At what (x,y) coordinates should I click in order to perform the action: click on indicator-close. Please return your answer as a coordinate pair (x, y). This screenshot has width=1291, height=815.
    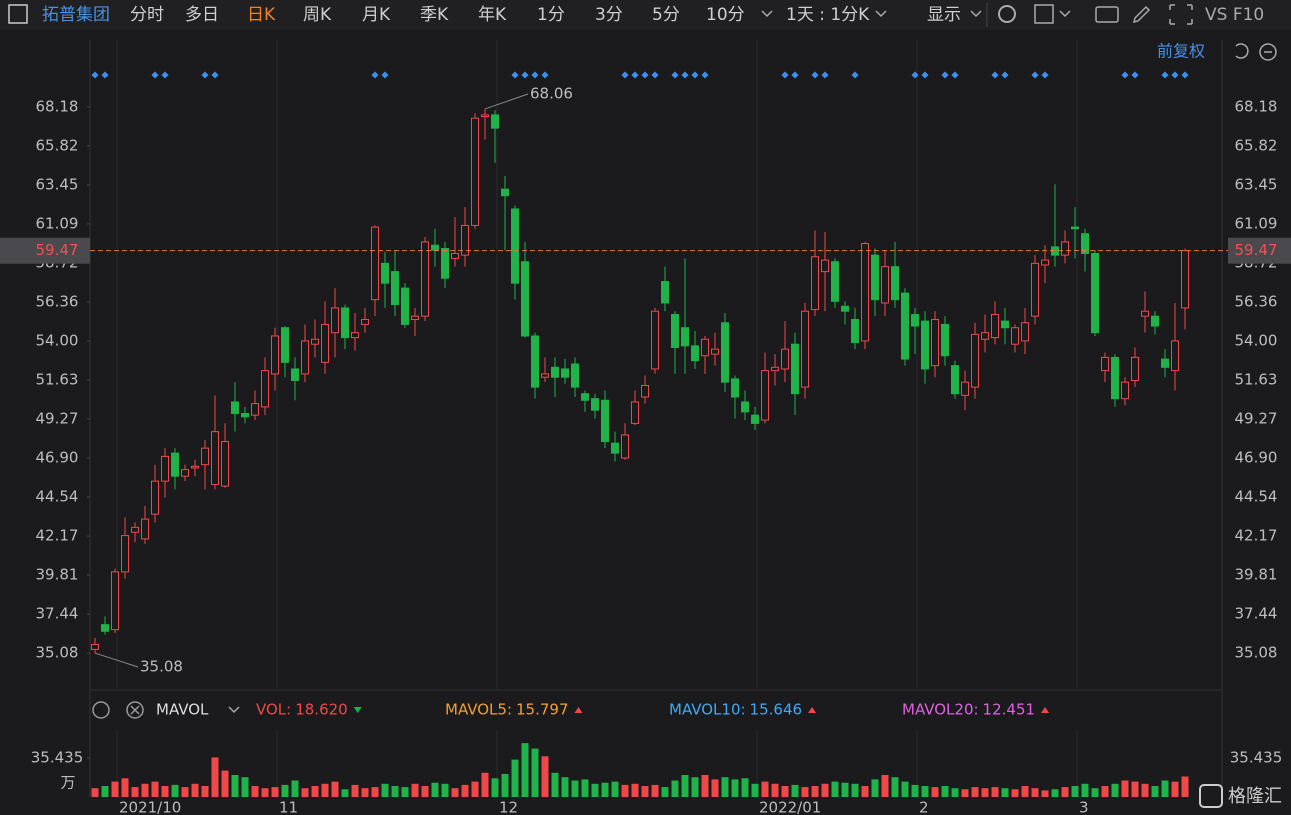
    Looking at the image, I should click on (135, 710).